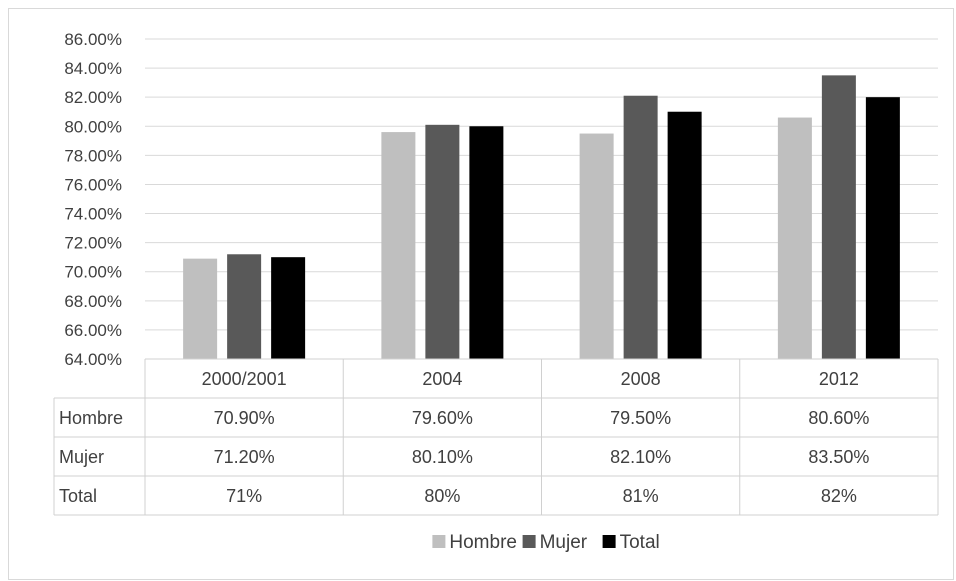 The image size is (956, 581). What do you see at coordinates (839, 496) in the screenshot?
I see `table-cell: 82%` at bounding box center [839, 496].